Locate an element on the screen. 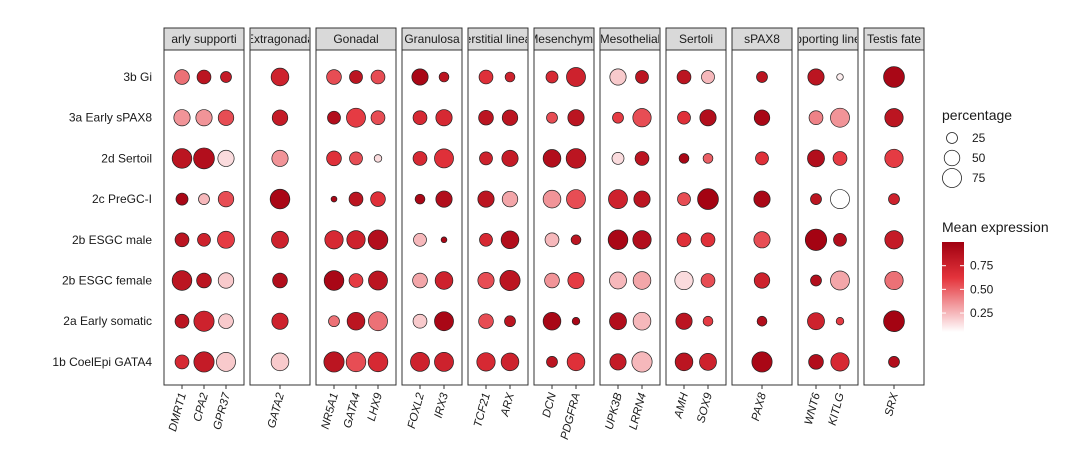 The height and width of the screenshot is (466, 1080). x-tick-label: GATA2 is located at coordinates (276, 410).